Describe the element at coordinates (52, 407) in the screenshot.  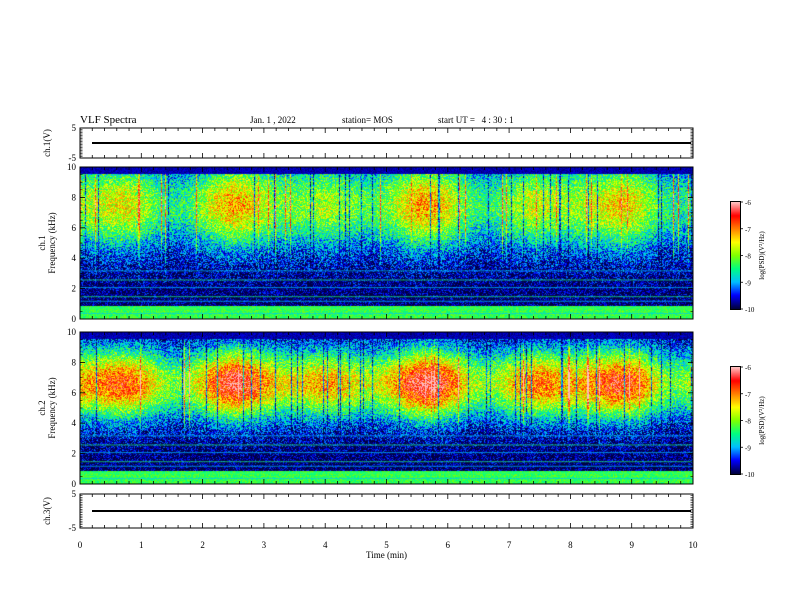
I see `ch2-spectrogram-ylabel: Frequency (kHz)` at that location.